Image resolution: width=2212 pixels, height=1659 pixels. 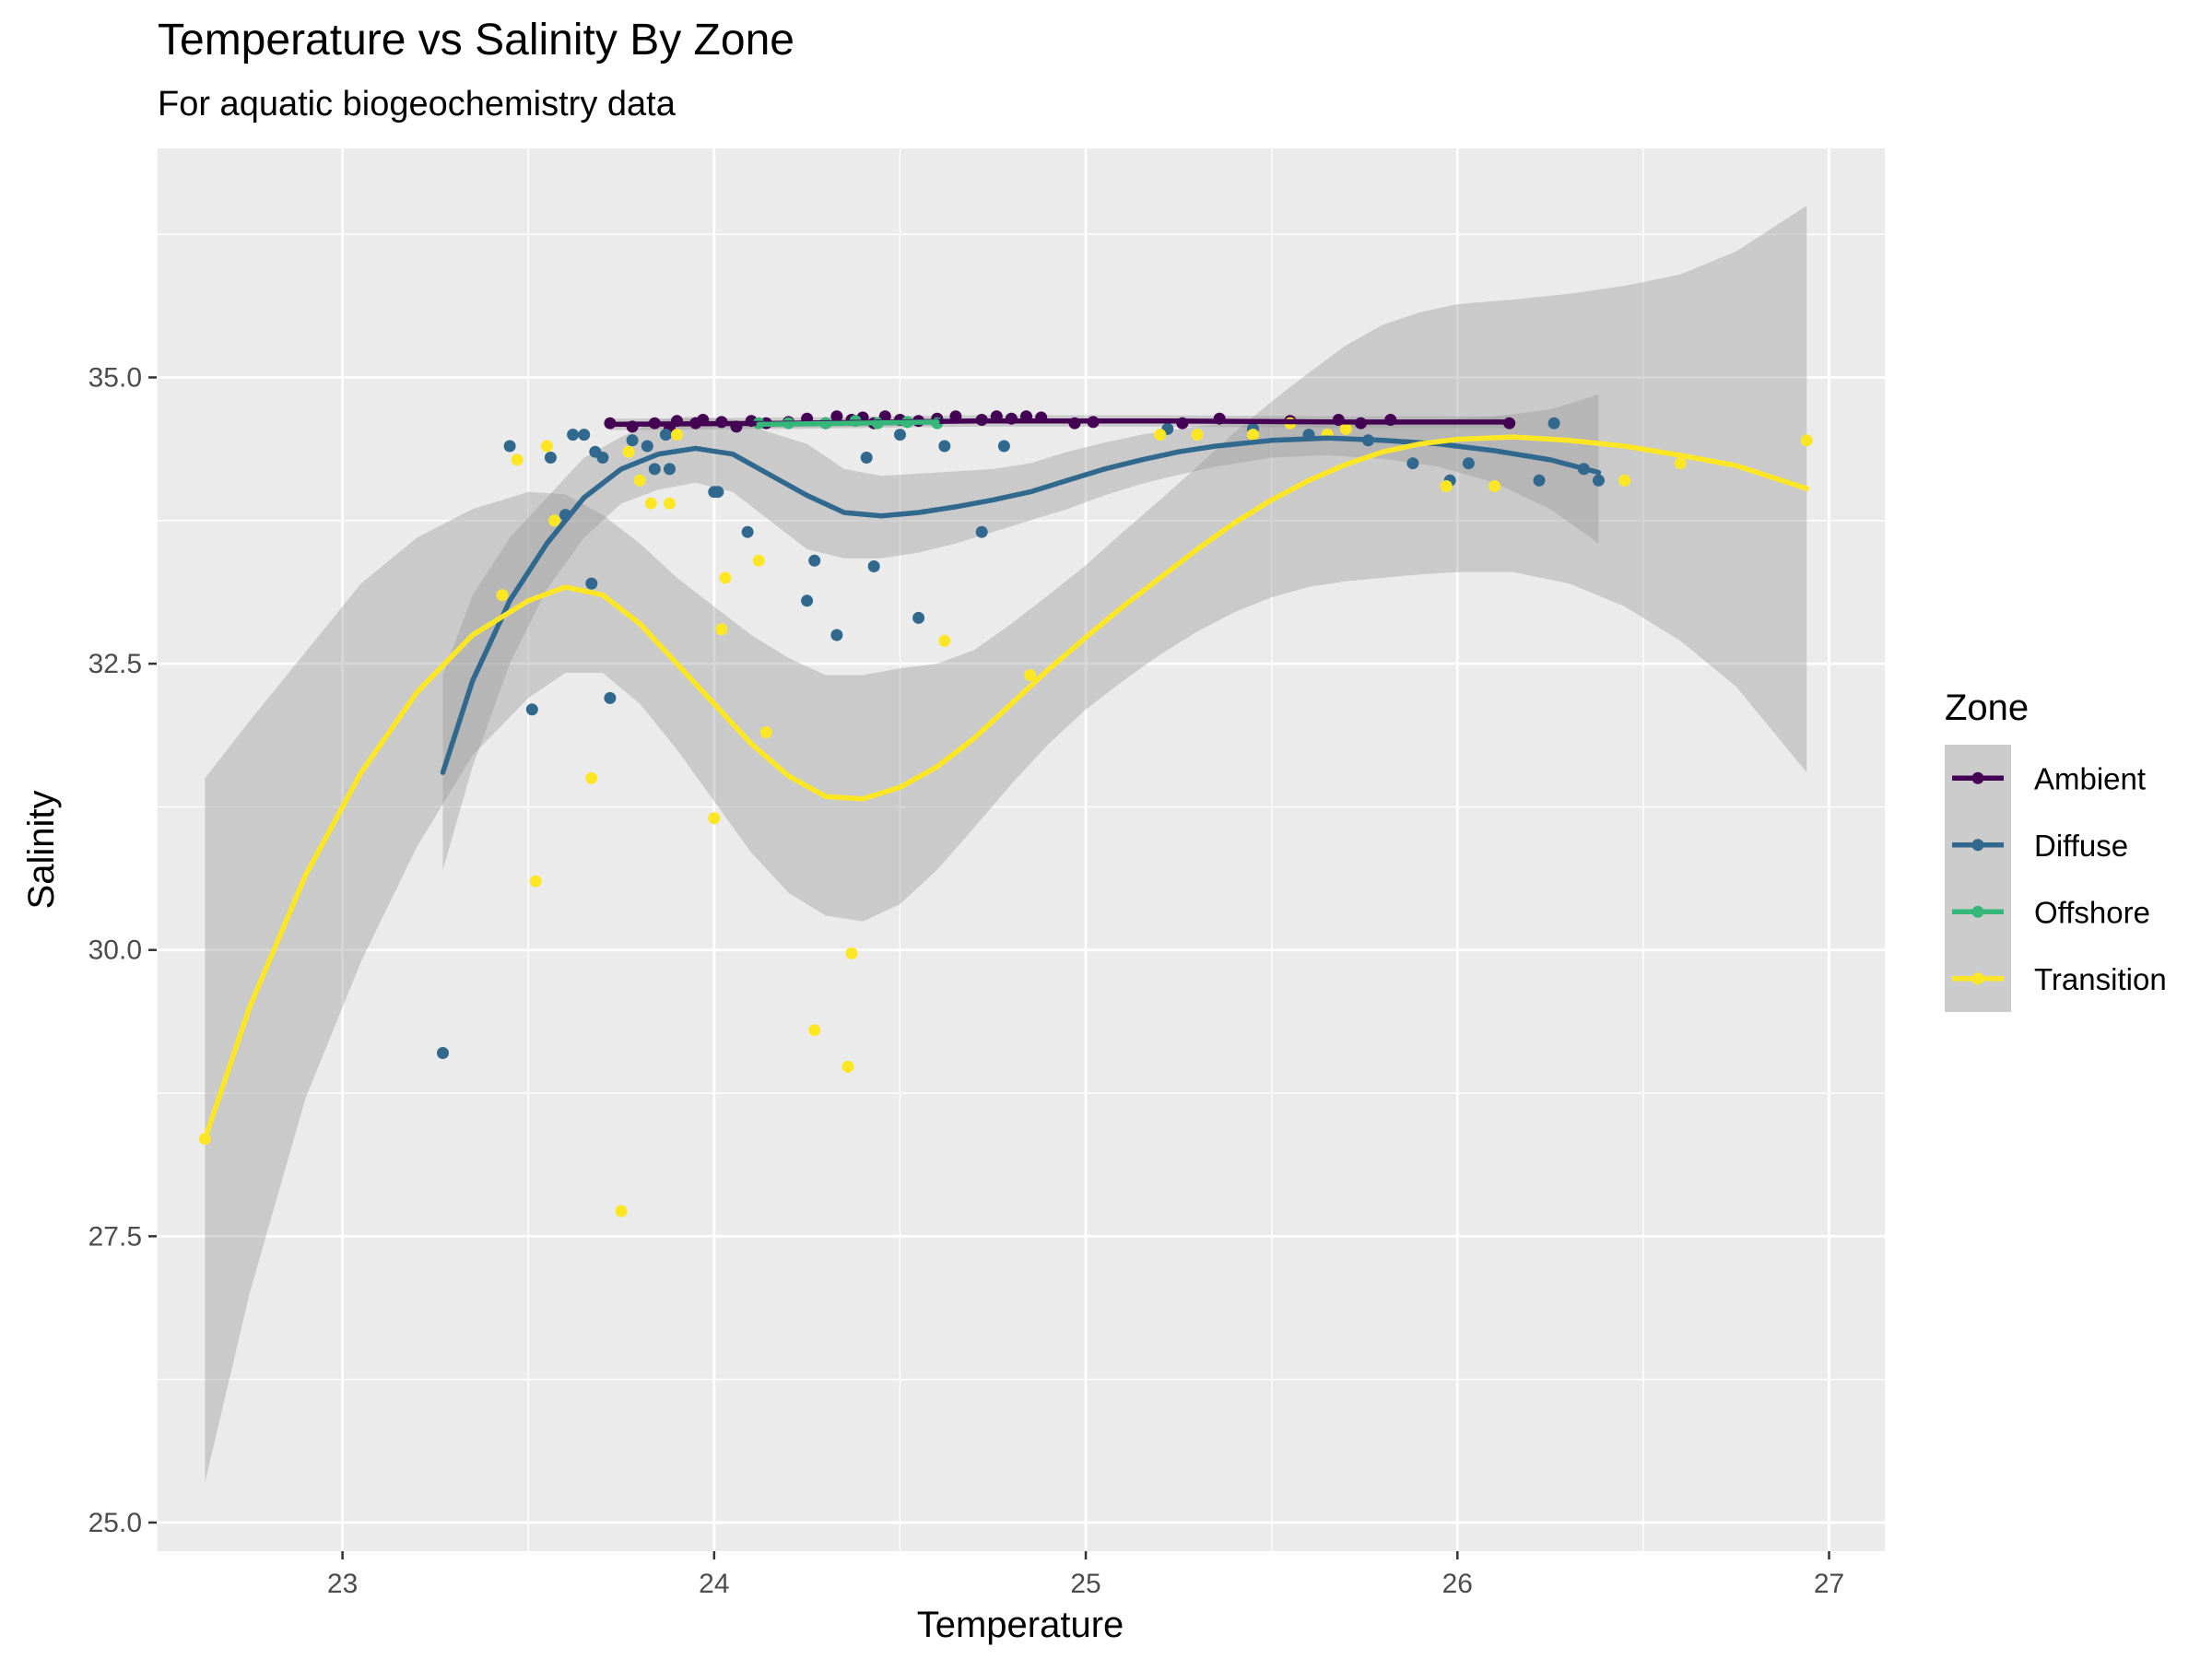 What do you see at coordinates (2100, 979) in the screenshot?
I see `legend-label: Transition` at bounding box center [2100, 979].